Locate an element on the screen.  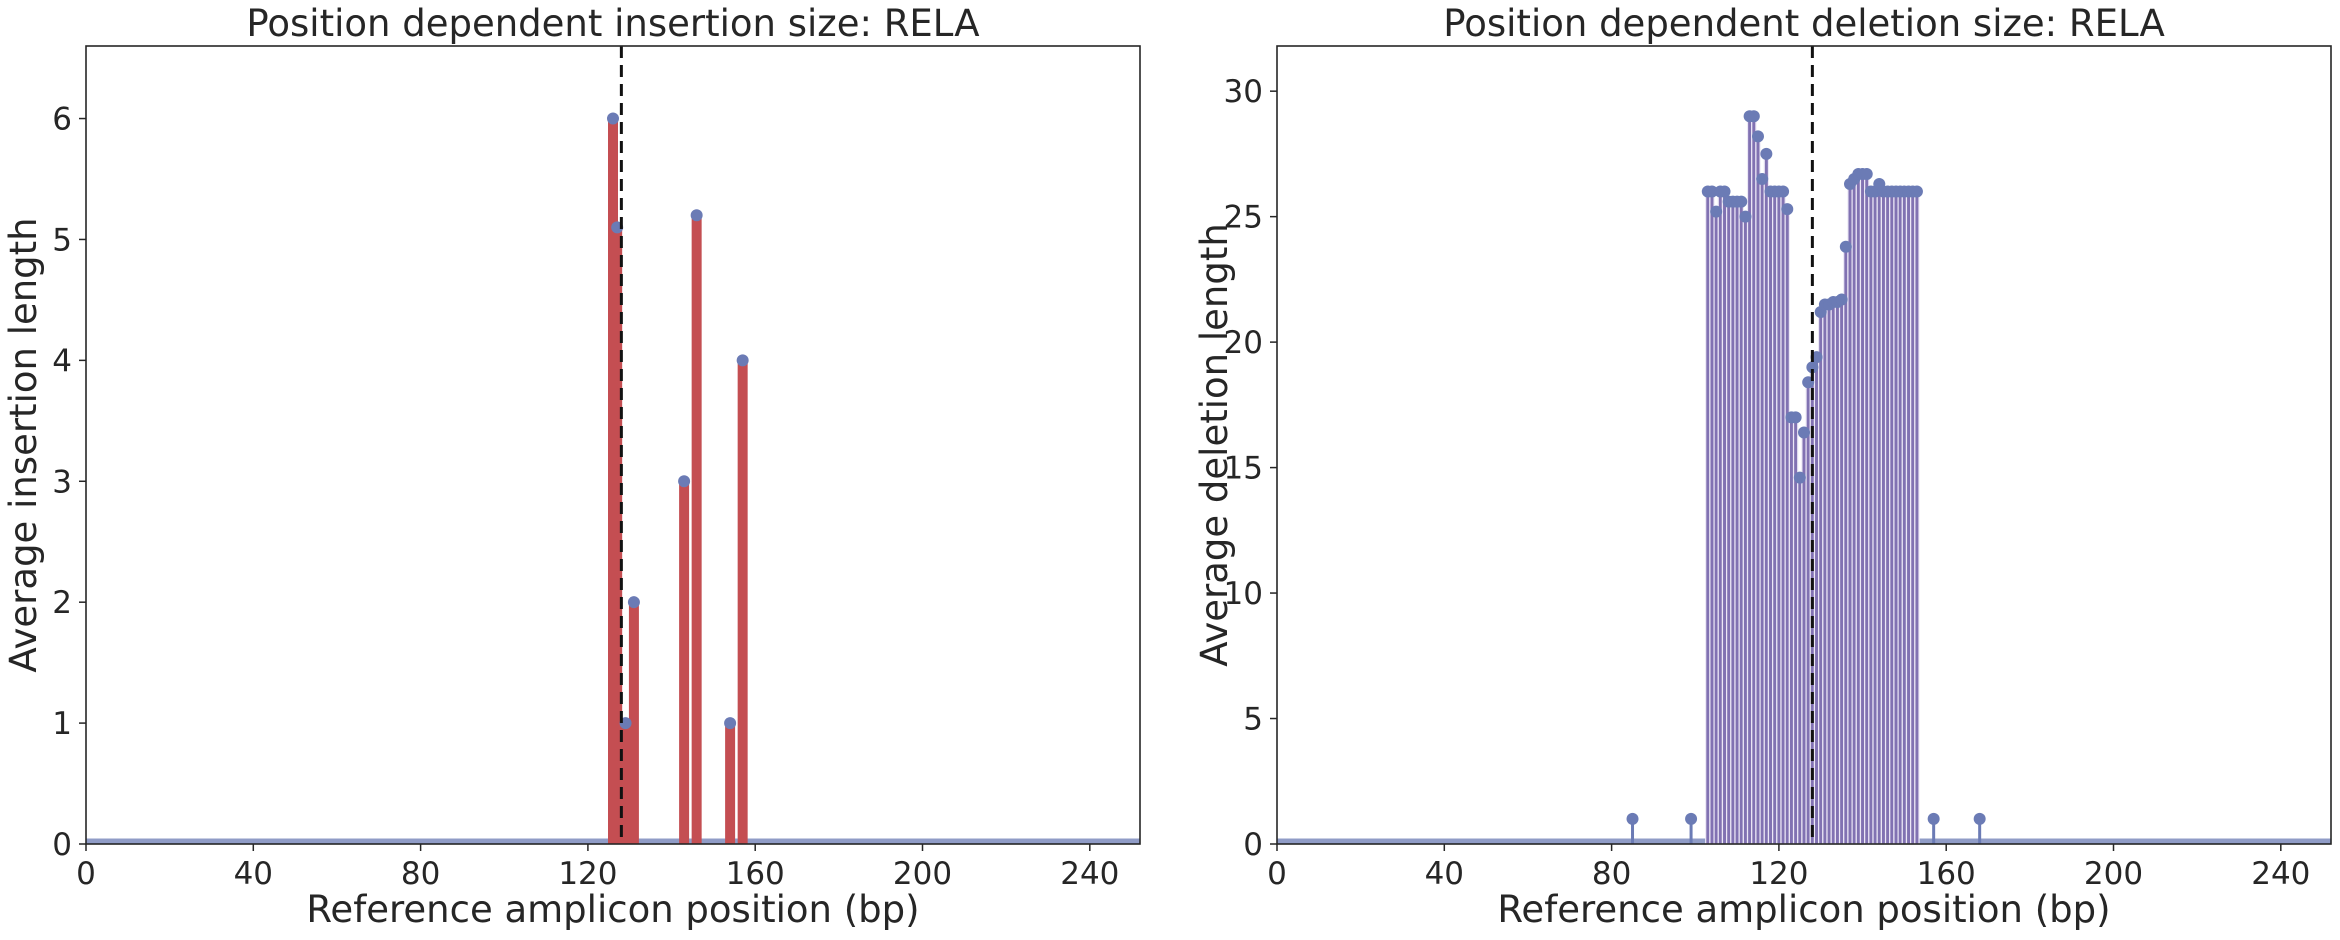
y-axis-label: Average insertion length is located at coordinates (23, 444).